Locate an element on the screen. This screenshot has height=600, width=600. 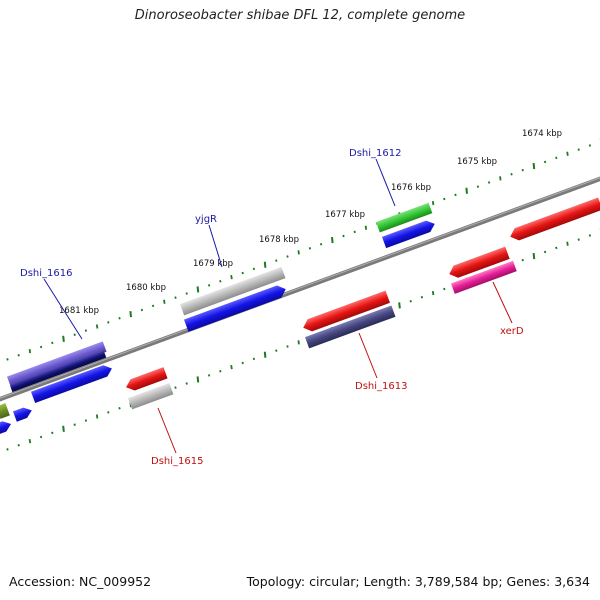
gene-dshi-1612-upper is located at coordinates (404, 217).